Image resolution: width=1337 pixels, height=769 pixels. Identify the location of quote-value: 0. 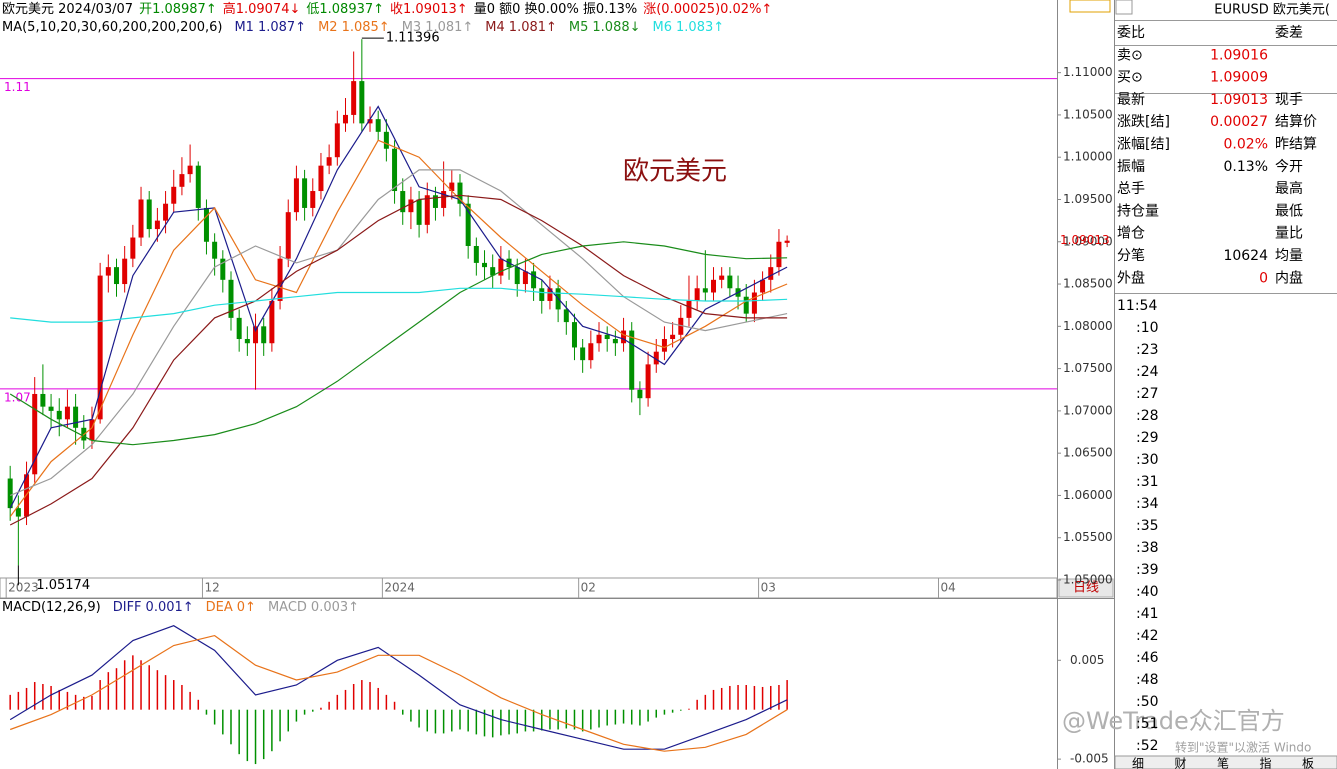
(1263, 278).